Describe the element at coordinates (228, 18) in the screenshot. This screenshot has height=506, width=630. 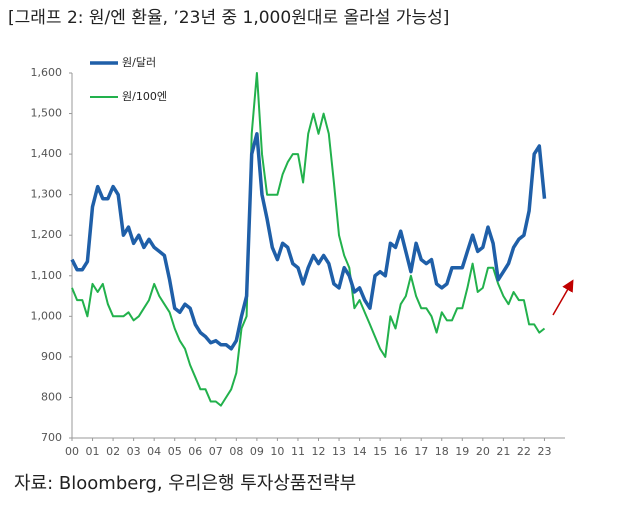
I see `chart-title: [그래프 2: 원/엔 환율, ’23년 중 1,000원대로 올라설 가능성]` at that location.